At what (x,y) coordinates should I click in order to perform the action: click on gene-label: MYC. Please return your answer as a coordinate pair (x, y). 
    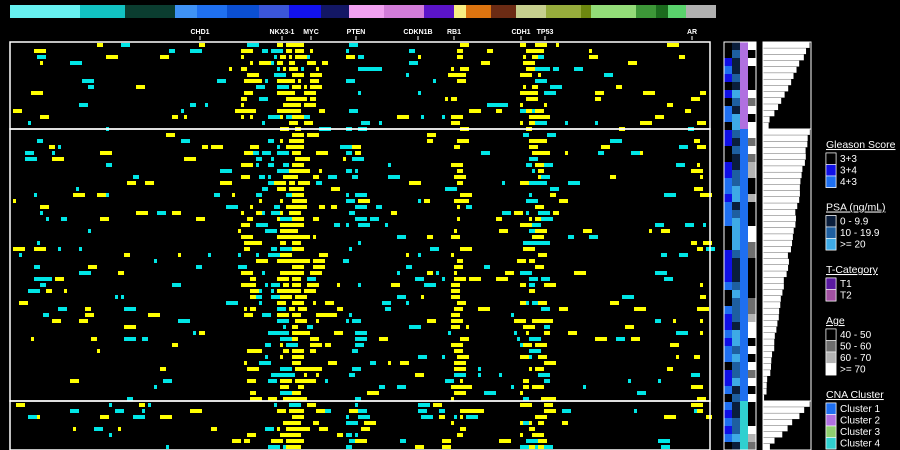
    Looking at the image, I should click on (311, 32).